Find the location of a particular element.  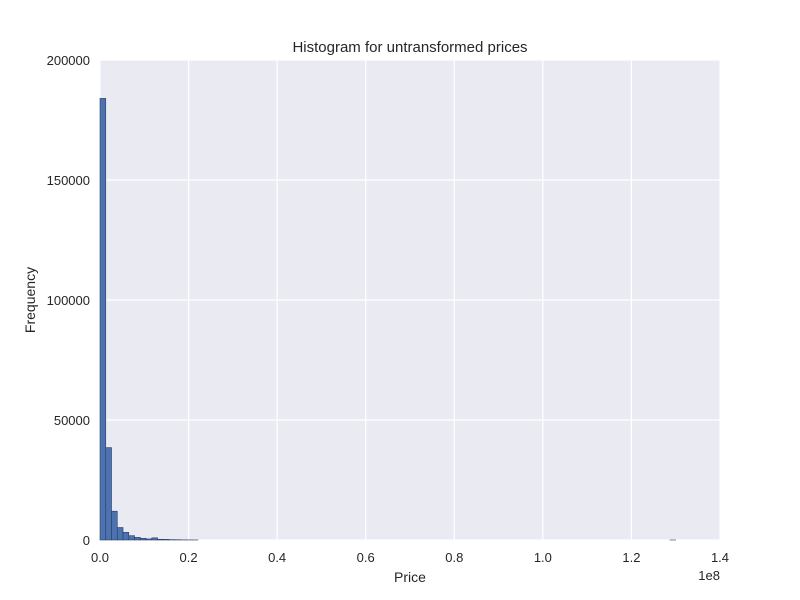

x-tick-label: 0.6 is located at coordinates (366, 557).